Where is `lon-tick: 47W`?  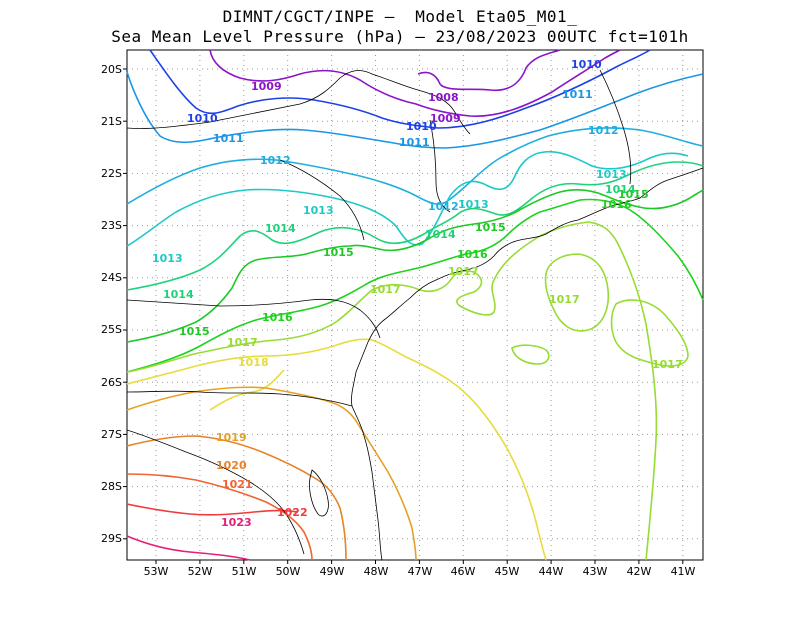 lon-tick: 47W is located at coordinates (420, 571).